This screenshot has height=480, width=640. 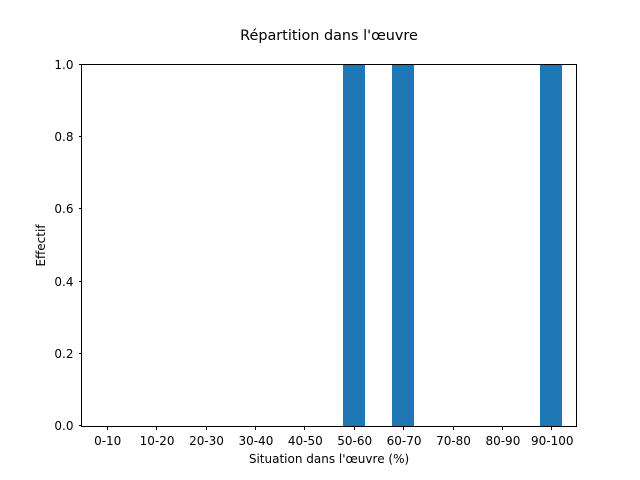 I want to click on x-tick-label: 80-90, so click(x=503, y=440).